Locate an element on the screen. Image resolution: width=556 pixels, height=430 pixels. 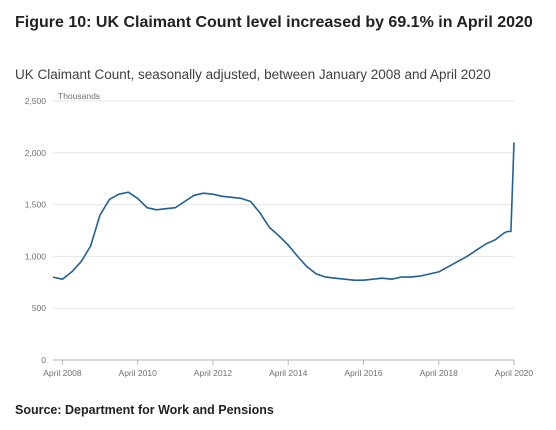
x-tick-label: April 2010 is located at coordinates (138, 373).